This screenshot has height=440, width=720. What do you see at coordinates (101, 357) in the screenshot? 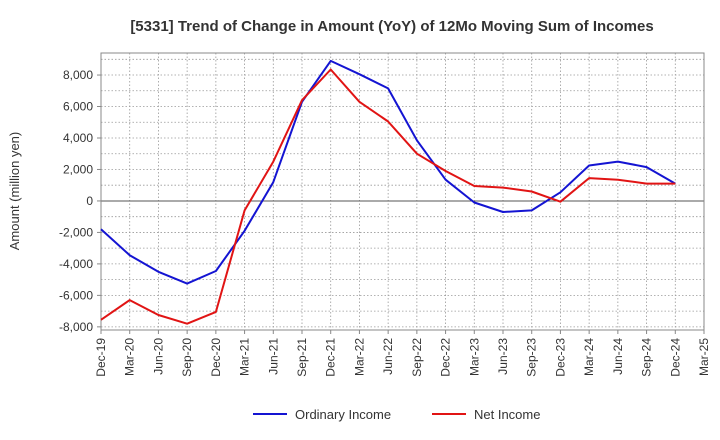
I see `x-tick-label: Dec-19` at bounding box center [101, 357].